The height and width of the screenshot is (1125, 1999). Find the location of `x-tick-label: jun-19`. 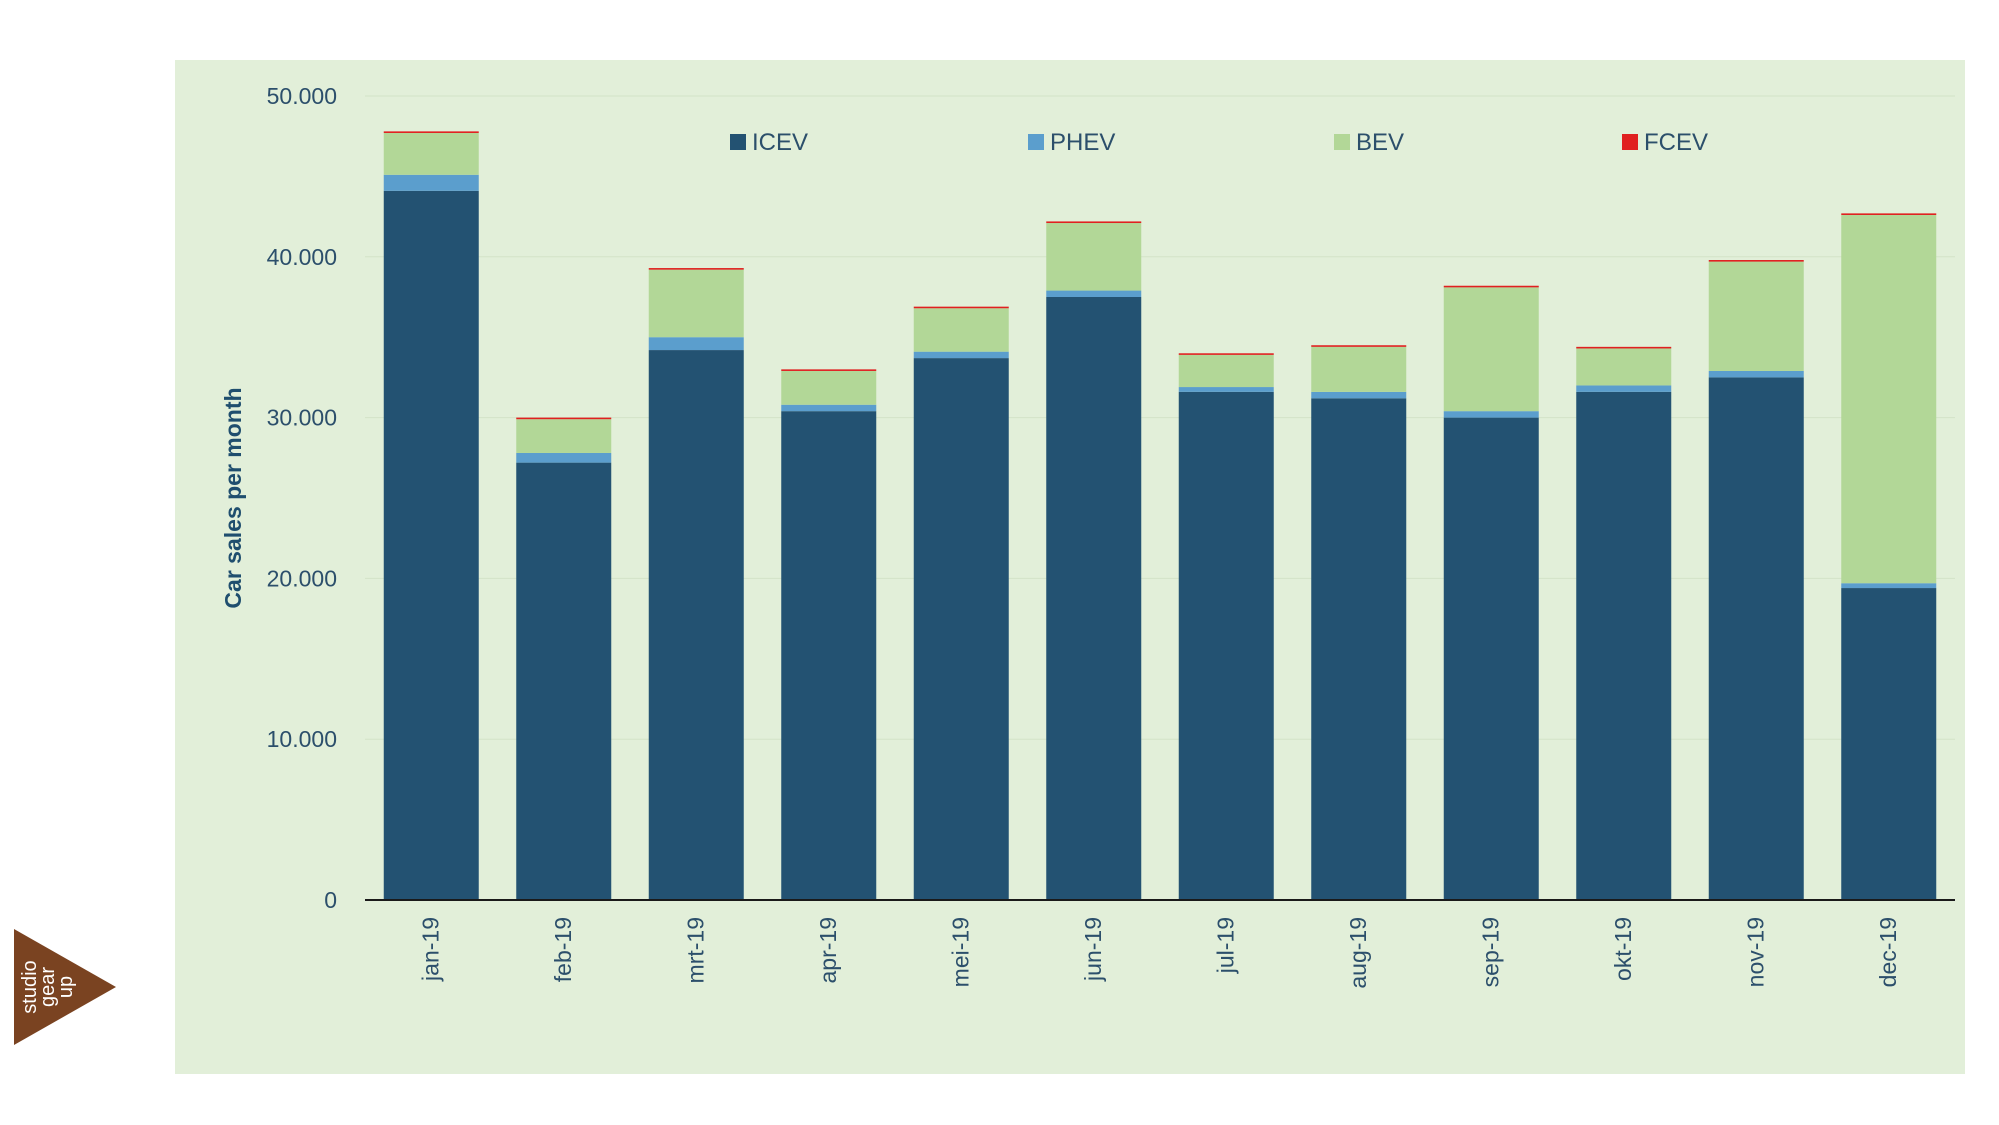

x-tick-label: jun-19 is located at coordinates (1093, 949).